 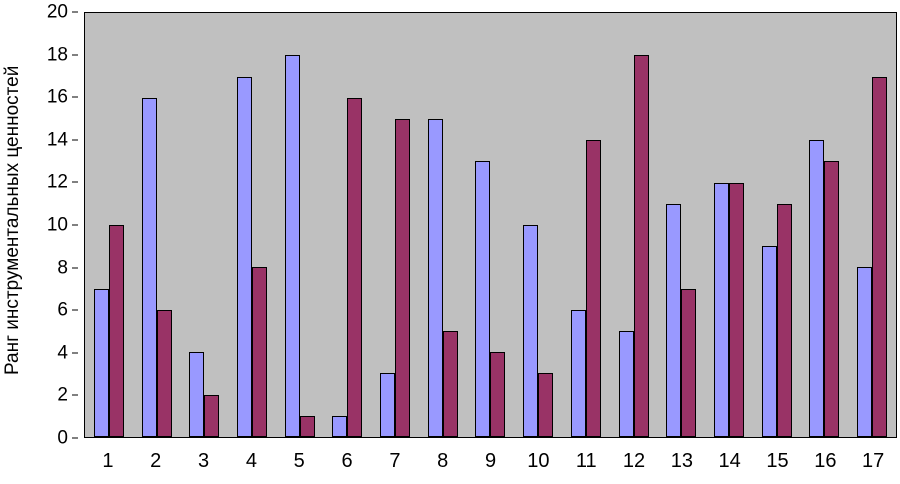 What do you see at coordinates (57, 97) in the screenshot?
I see `y-tick-label-16: 16` at bounding box center [57, 97].